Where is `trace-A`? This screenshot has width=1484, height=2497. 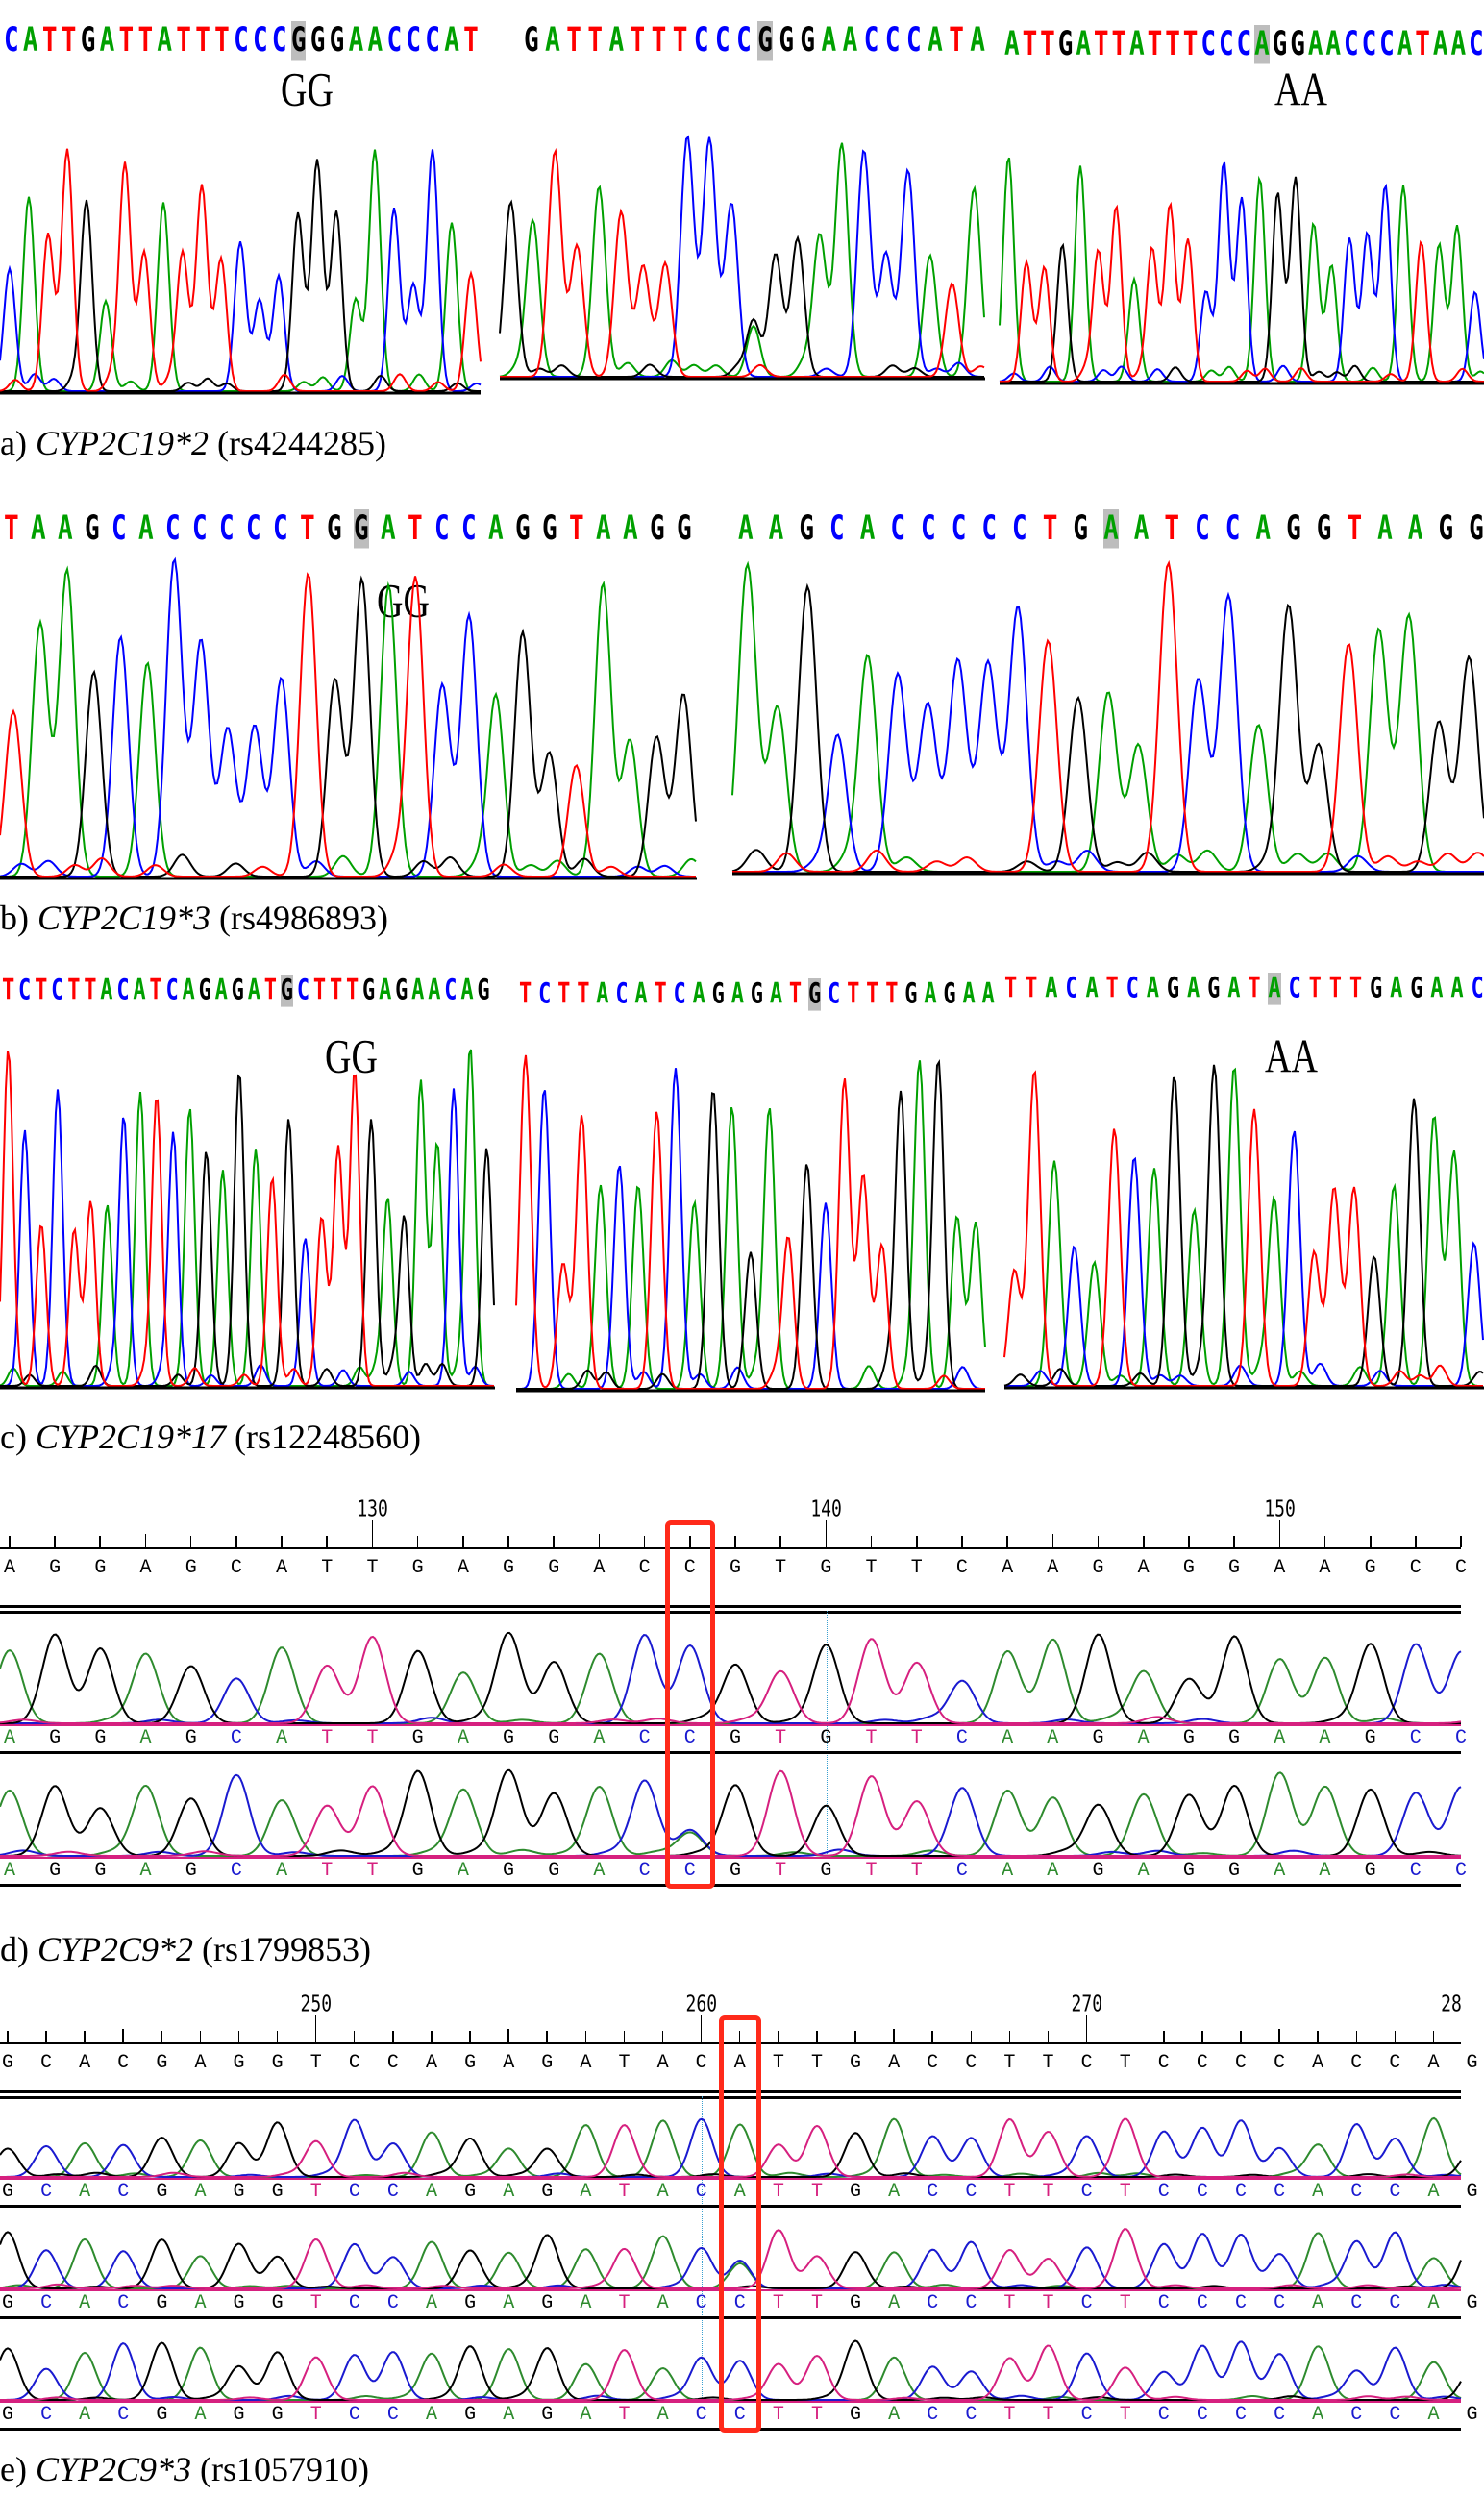
trace-A is located at coordinates (1241, 270).